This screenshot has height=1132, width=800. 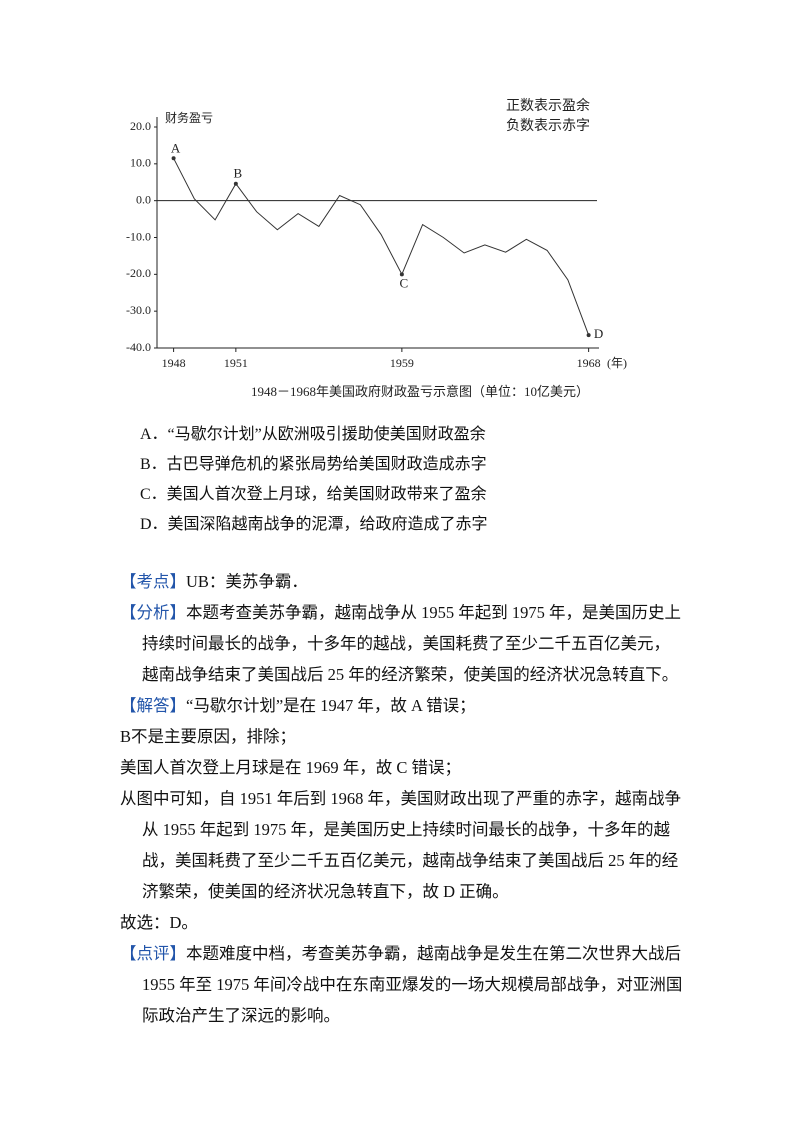 I want to click on option: A．“马歇尔计划”从欧洲吸引援助使美国财政盈余, so click(x=313, y=434).